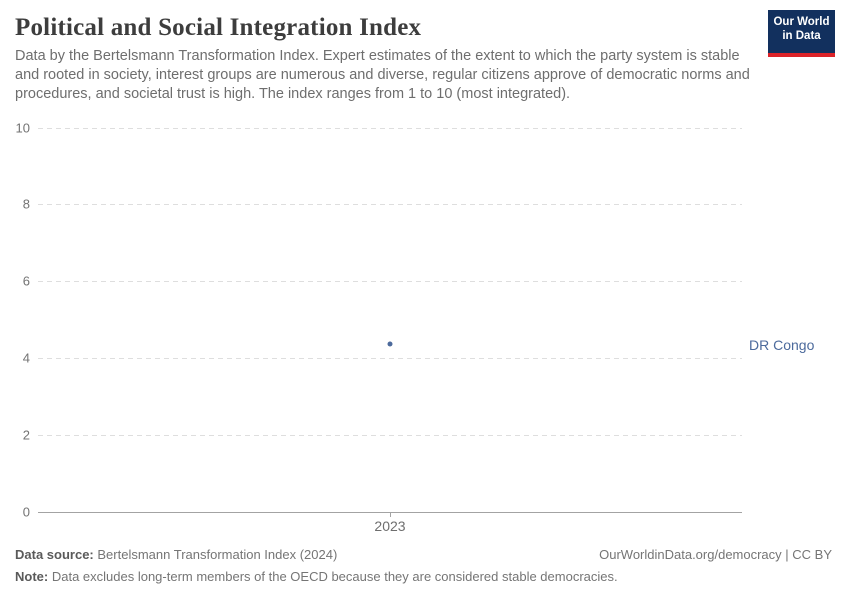 The image size is (850, 600). I want to click on chart-title: Political and Social Integration Index, so click(218, 27).